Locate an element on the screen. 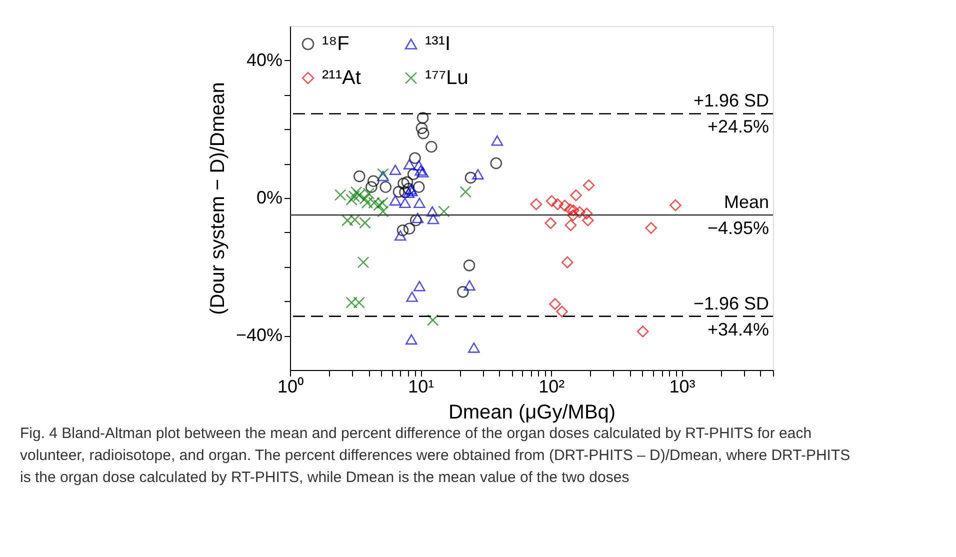 This screenshot has width=956, height=557. y-tick-label: 40% is located at coordinates (264, 60).